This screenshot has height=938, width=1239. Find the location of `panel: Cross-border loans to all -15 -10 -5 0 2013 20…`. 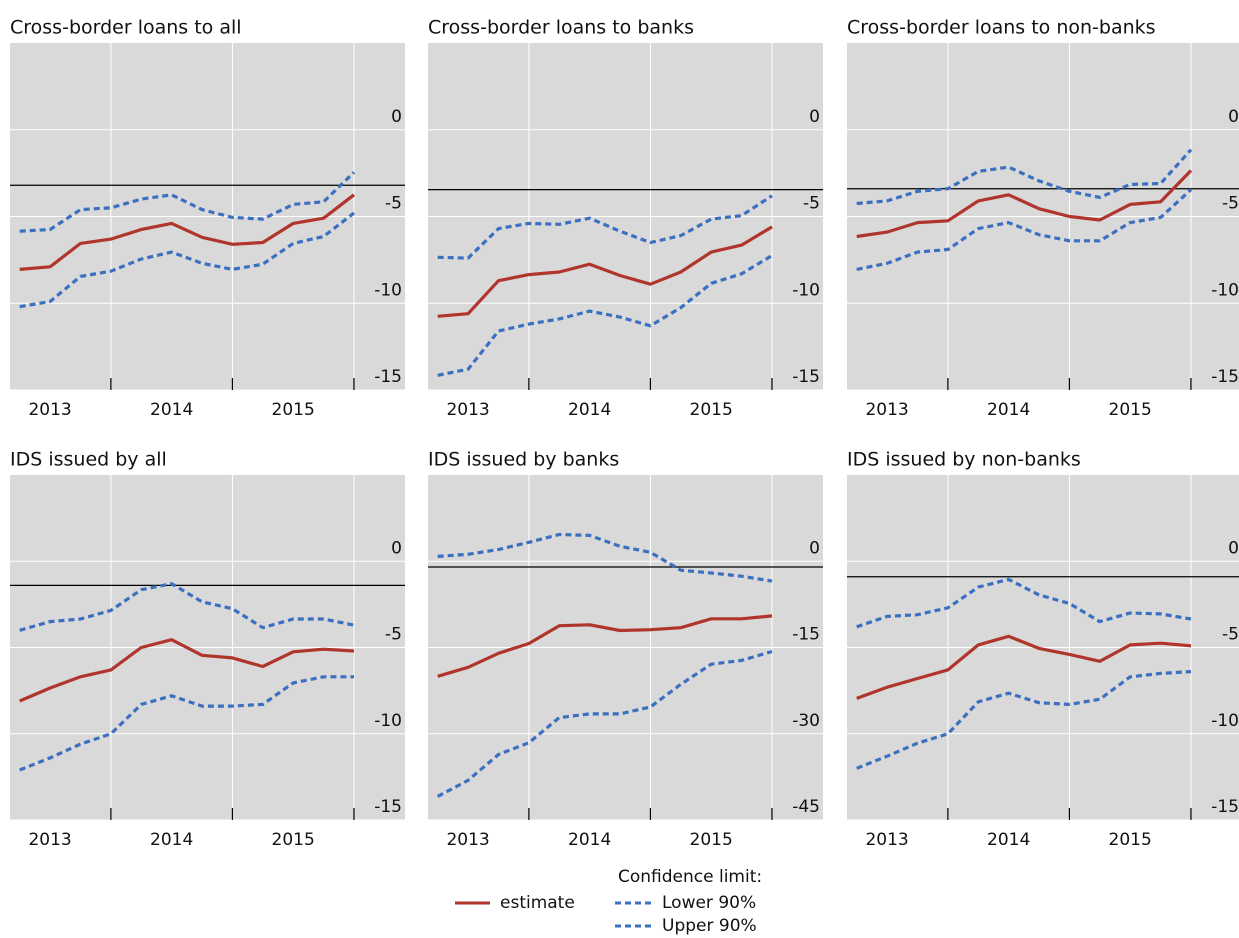

panel: Cross-border loans to all -15 -10 -5 0 2013 20… is located at coordinates (207, 218).